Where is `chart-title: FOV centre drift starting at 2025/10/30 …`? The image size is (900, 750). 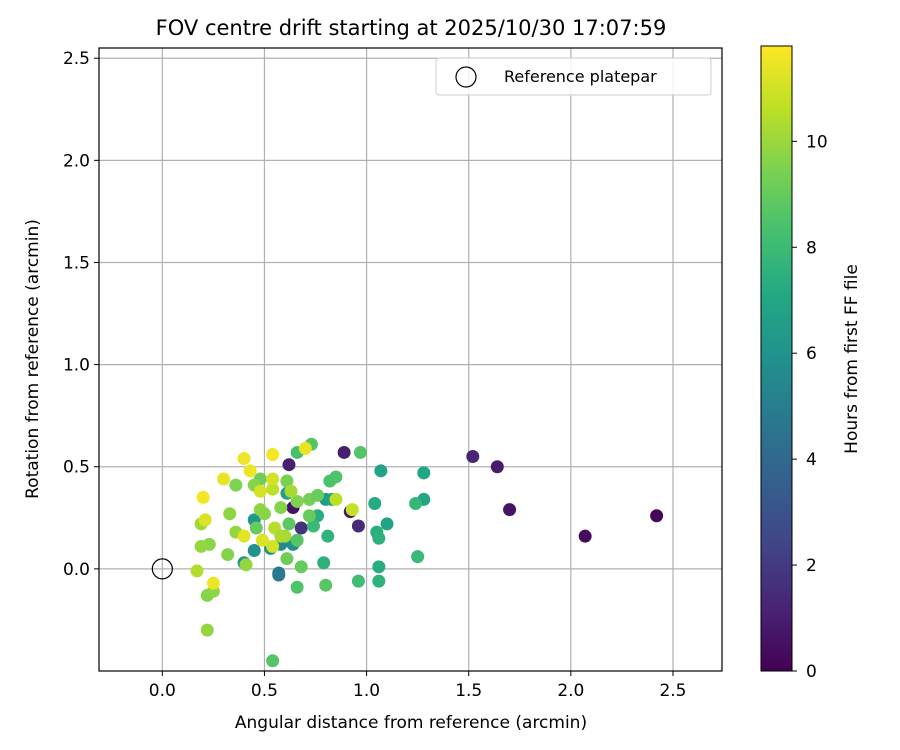 chart-title: FOV centre drift starting at 2025/10/30 … is located at coordinates (411, 28).